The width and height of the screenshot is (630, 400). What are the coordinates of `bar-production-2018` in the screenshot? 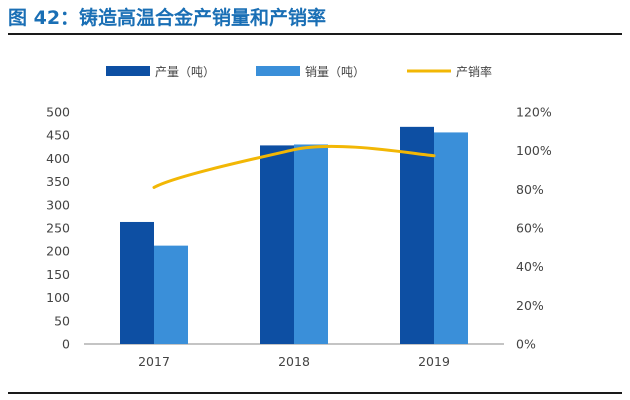 It's located at (277, 244).